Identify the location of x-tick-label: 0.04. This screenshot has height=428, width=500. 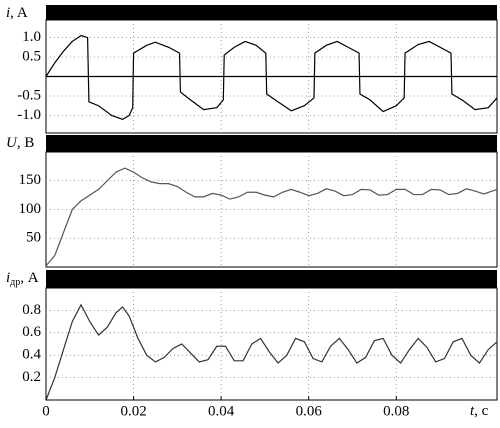
(221, 411).